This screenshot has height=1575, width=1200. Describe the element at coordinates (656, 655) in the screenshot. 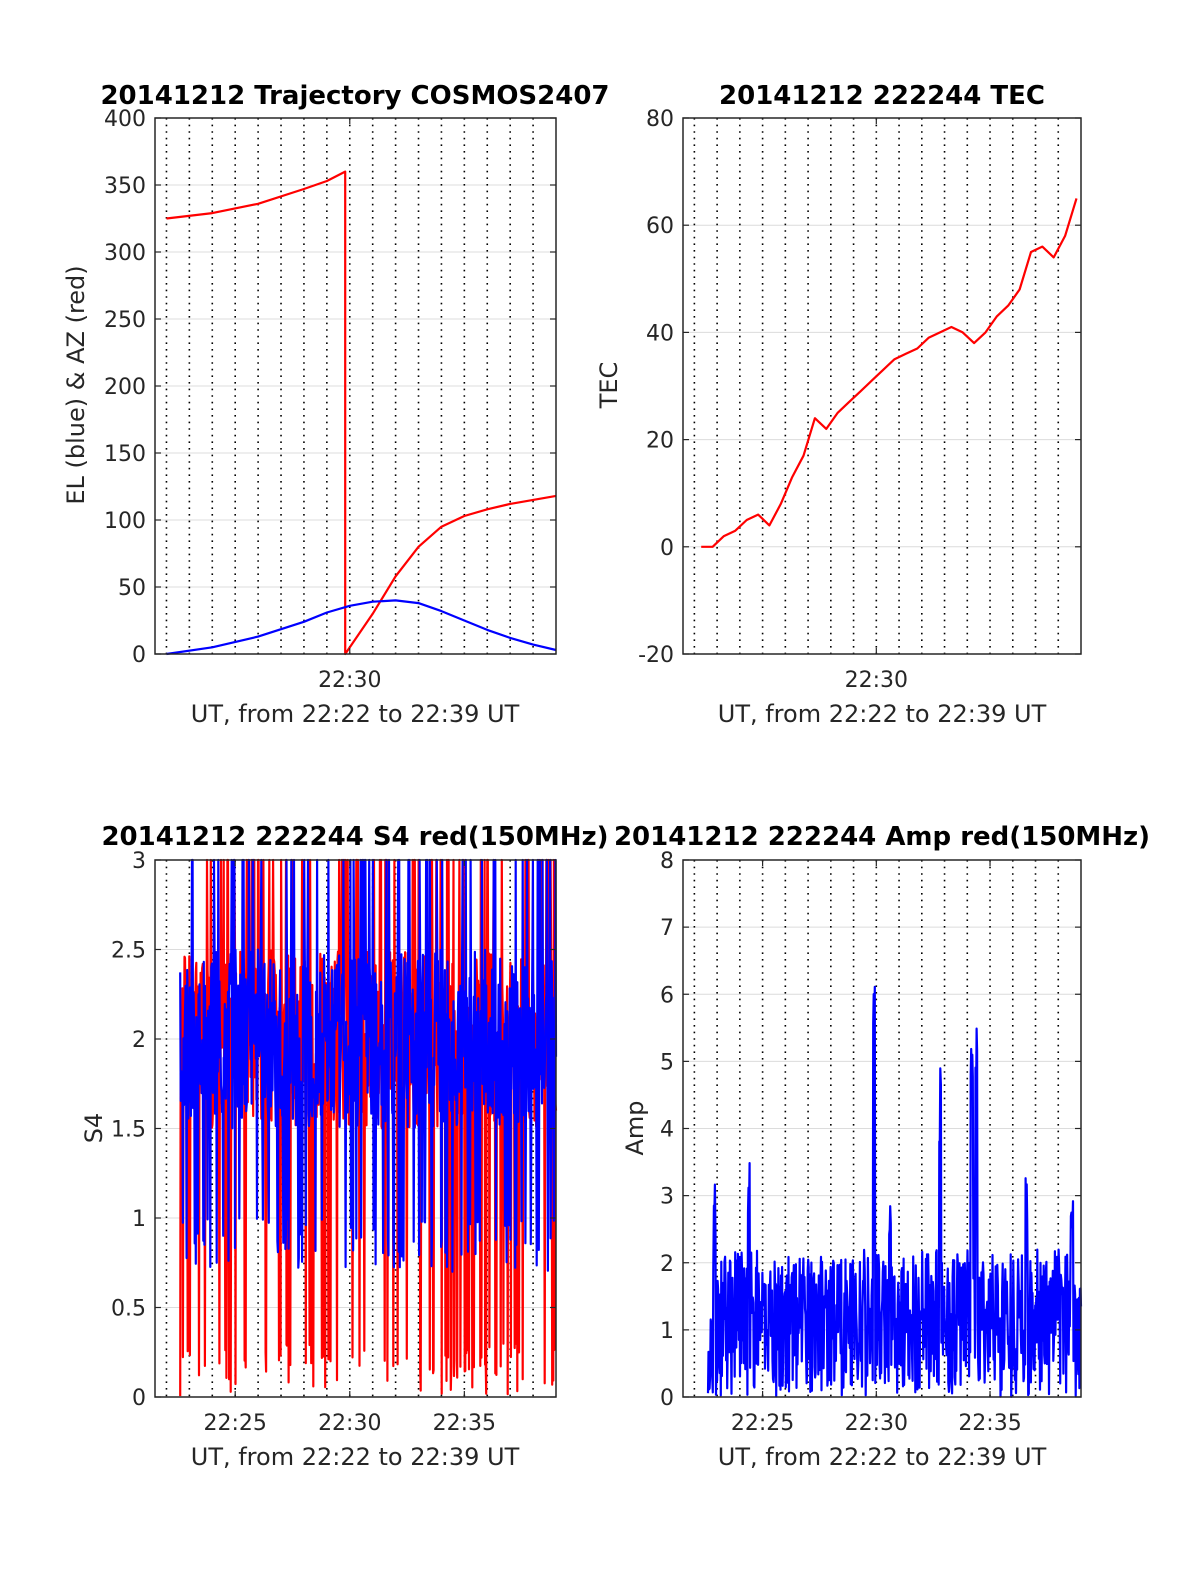

I see `y-tick-label: -20` at that location.